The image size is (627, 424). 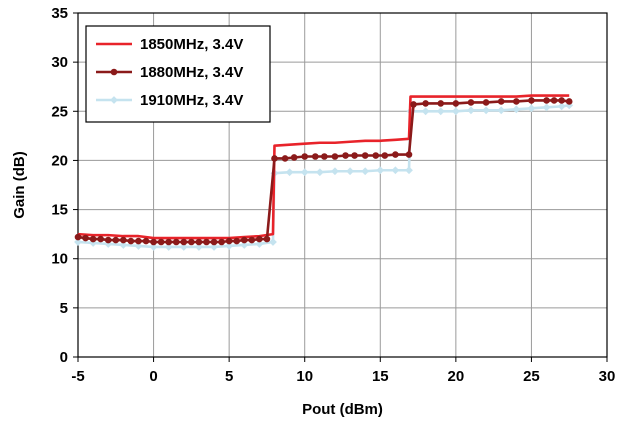 I want to click on y-tick-label: 10, so click(x=59, y=259).